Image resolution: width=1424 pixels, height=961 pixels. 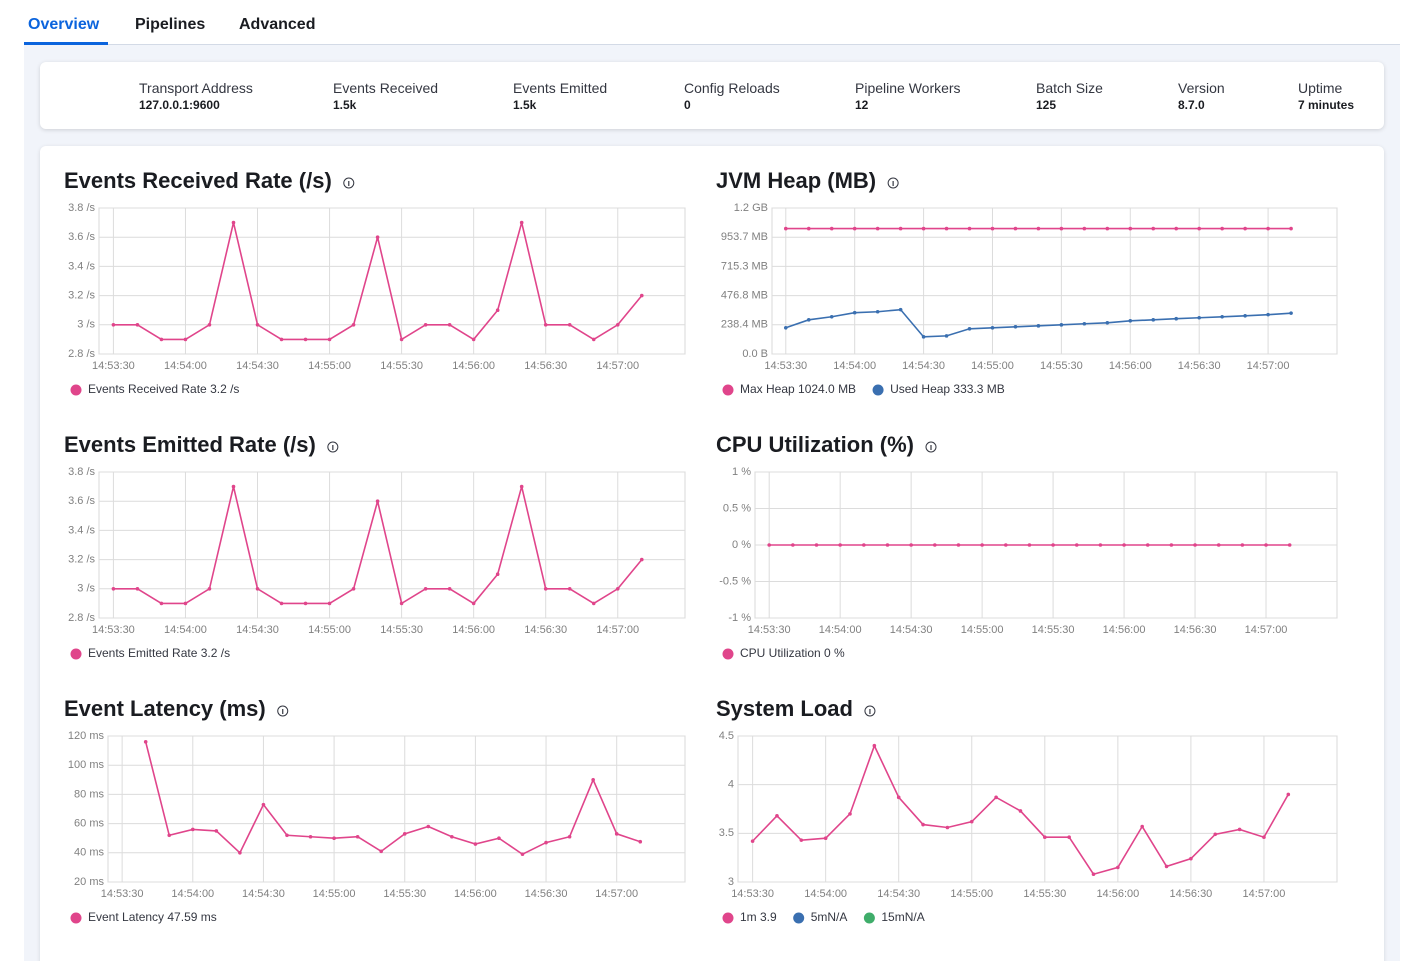 What do you see at coordinates (731, 785) in the screenshot?
I see `y-tick-label: 4` at bounding box center [731, 785].